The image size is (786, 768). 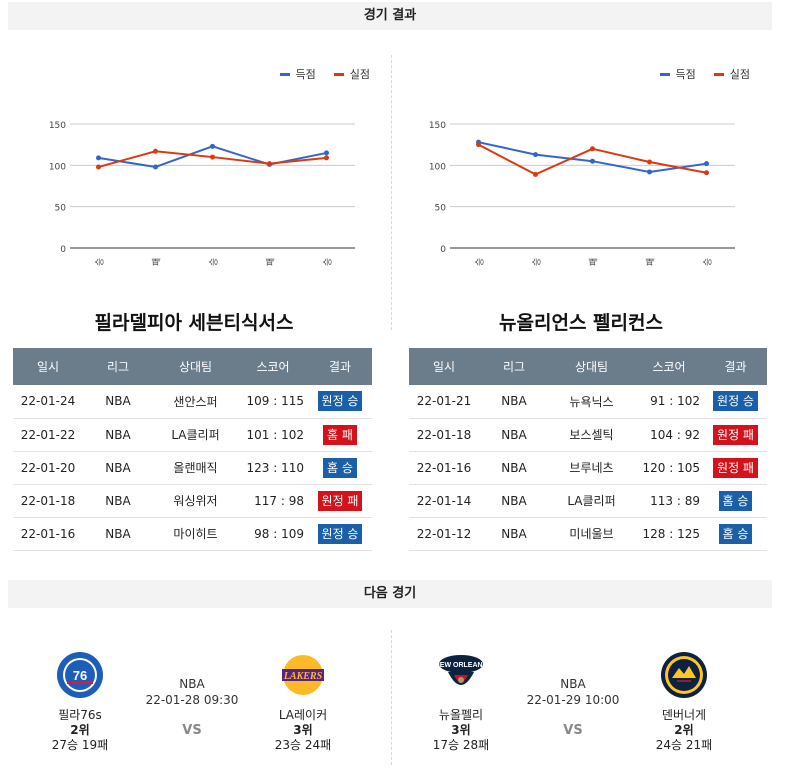 What do you see at coordinates (684, 701) in the screenshot?
I see `away-team: 덴버너게 2위 24승 21패` at bounding box center [684, 701].